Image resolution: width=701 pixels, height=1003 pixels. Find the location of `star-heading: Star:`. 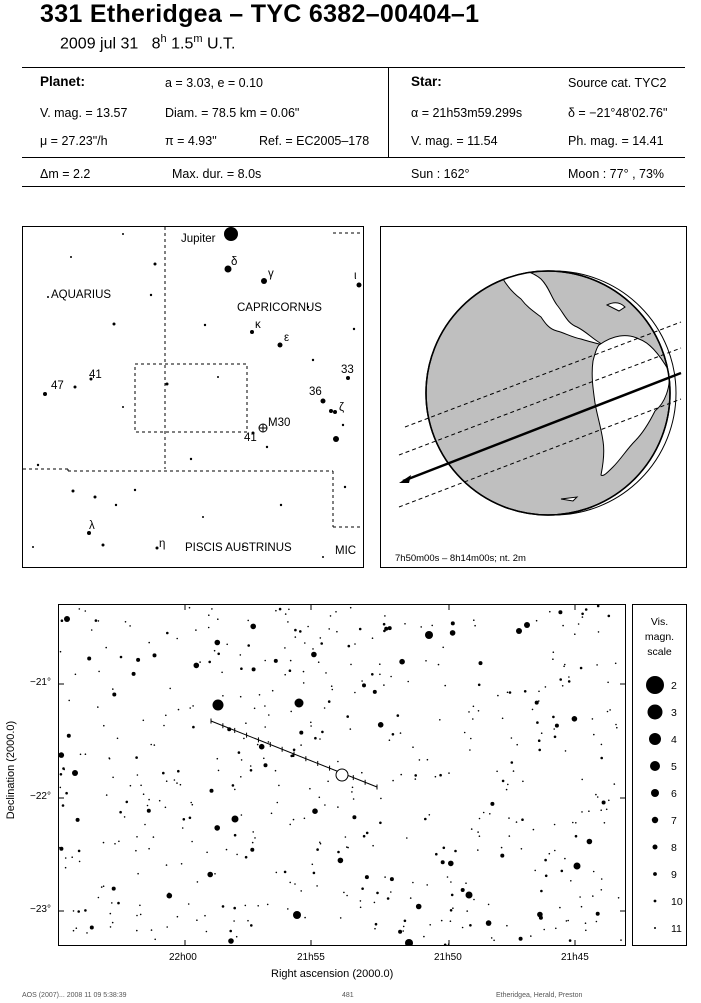

star-heading: Star: is located at coordinates (426, 81).